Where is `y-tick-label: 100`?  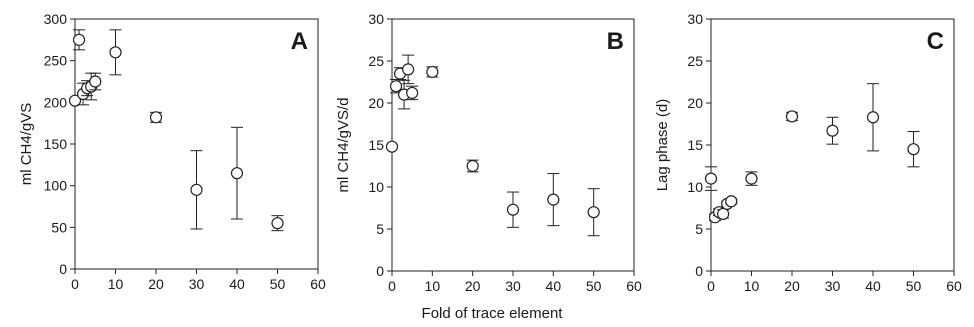 y-tick-label: 100 is located at coordinates (56, 186).